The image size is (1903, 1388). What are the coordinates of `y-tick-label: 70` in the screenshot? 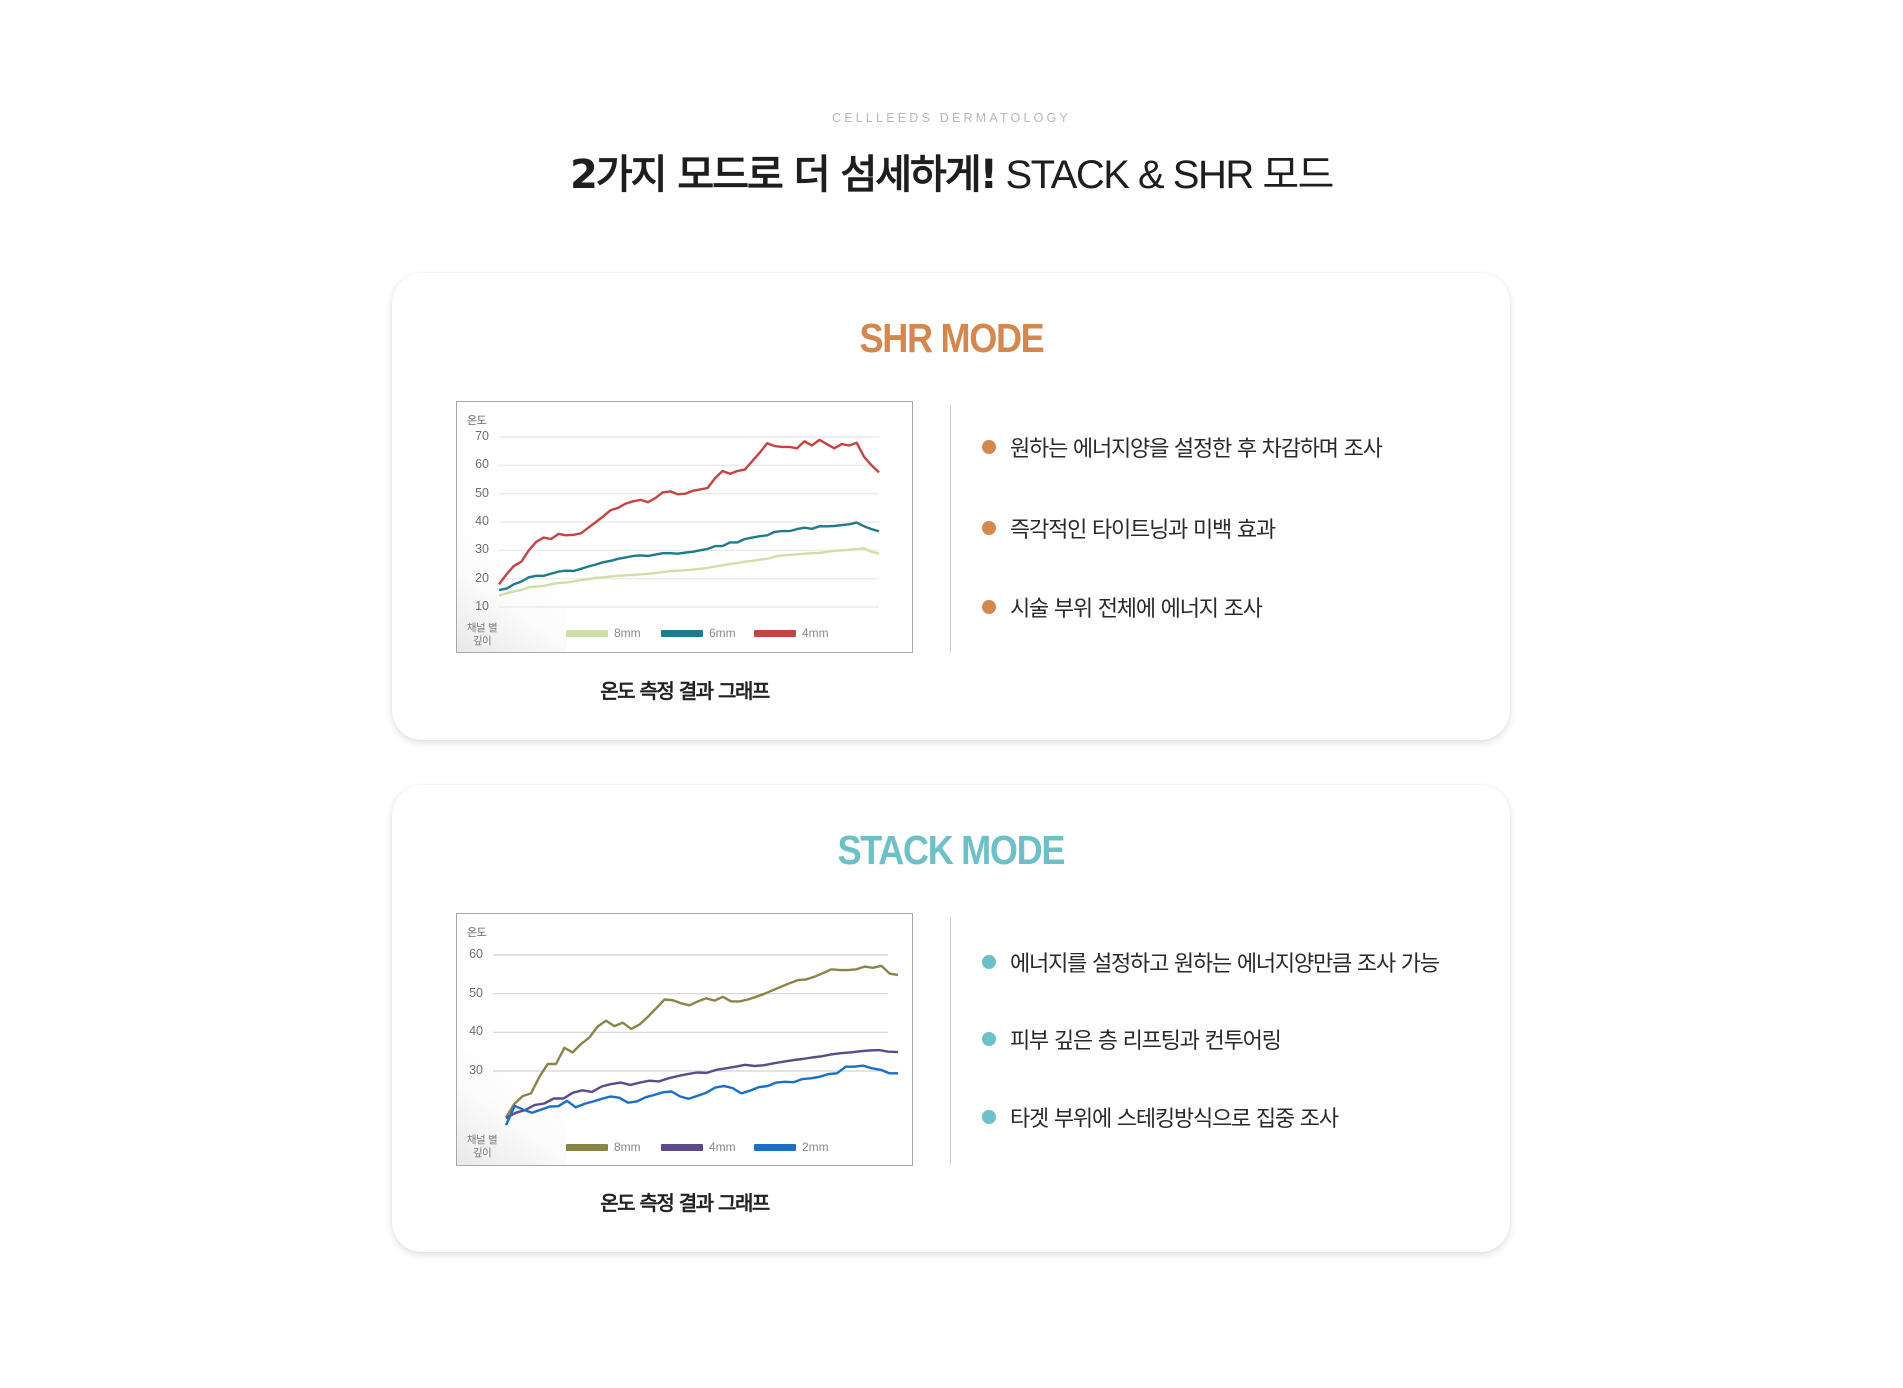 It's located at (482, 436).